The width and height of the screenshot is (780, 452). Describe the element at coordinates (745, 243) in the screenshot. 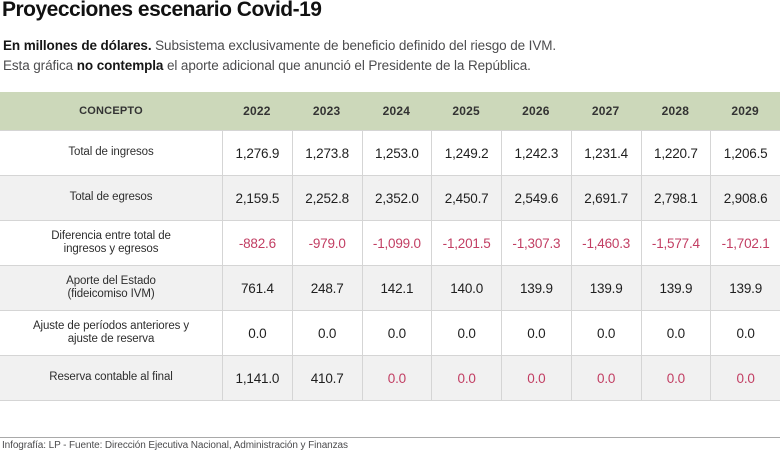

I see `value-cell: -1,702.1` at that location.